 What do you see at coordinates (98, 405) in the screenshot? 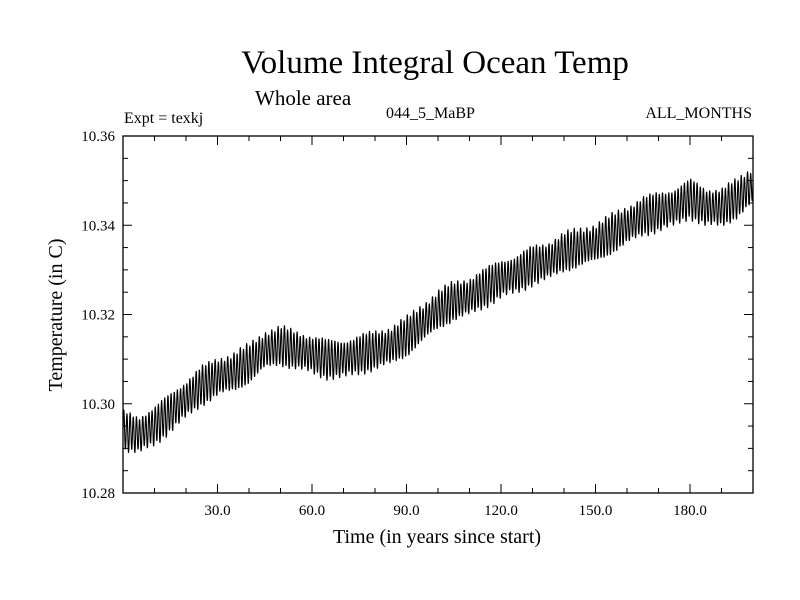
I see `y-tick-label: 10.30` at bounding box center [98, 405].